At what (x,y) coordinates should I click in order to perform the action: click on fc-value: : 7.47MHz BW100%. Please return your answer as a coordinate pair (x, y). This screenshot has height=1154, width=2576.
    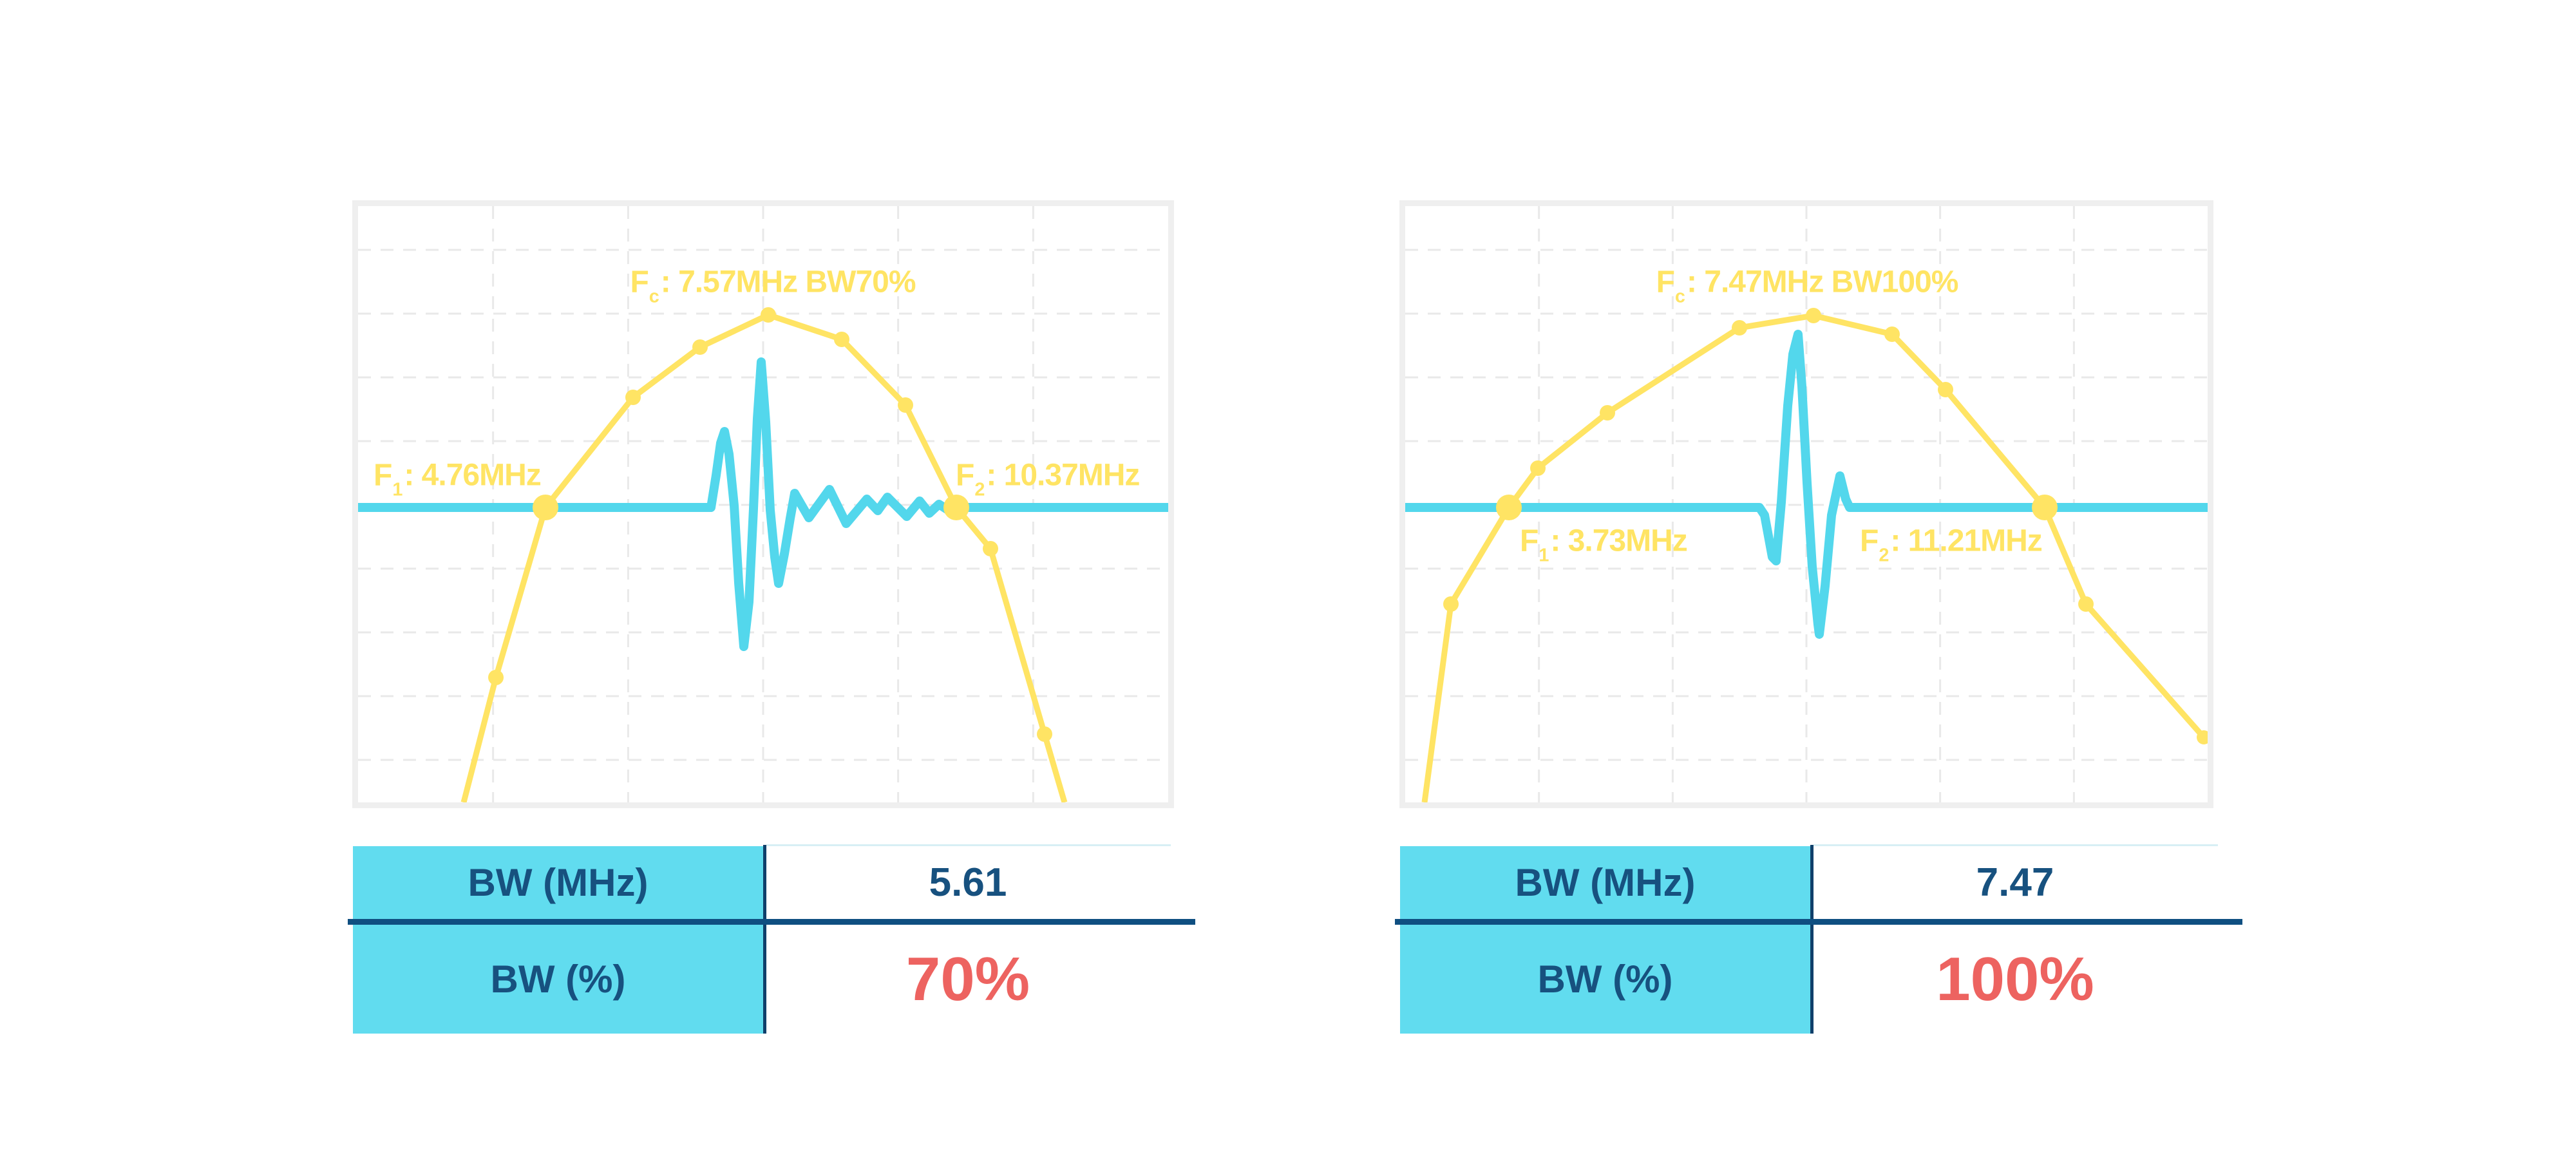
    Looking at the image, I should click on (1822, 282).